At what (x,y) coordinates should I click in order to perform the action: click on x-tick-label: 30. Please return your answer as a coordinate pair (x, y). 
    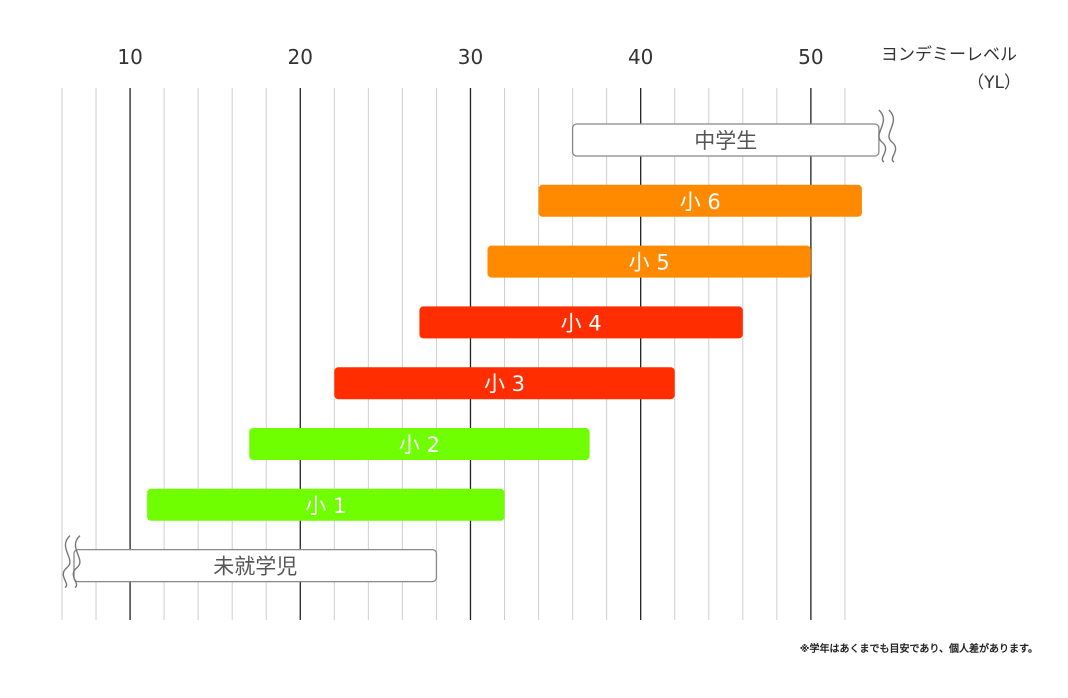
    Looking at the image, I should click on (470, 57).